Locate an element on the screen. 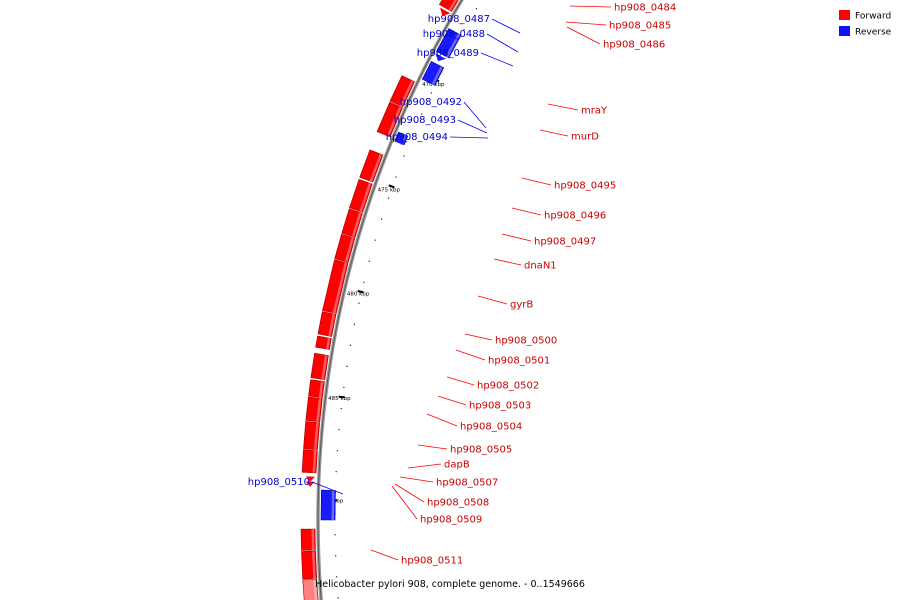 The image size is (900, 600). forward-gene-label: hp908_0501 is located at coordinates (519, 361).